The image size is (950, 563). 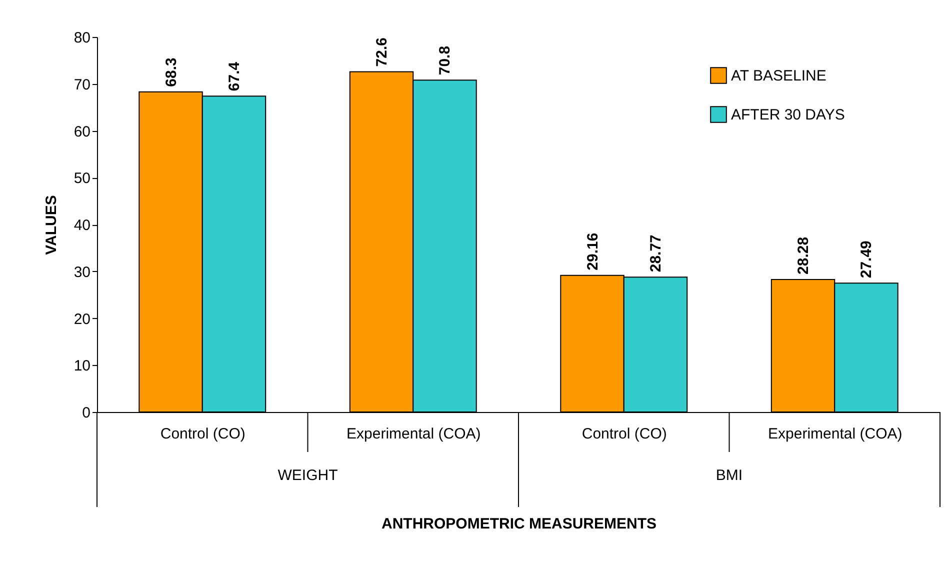 What do you see at coordinates (51, 225) in the screenshot?
I see `y-axis-title: VALUES` at bounding box center [51, 225].